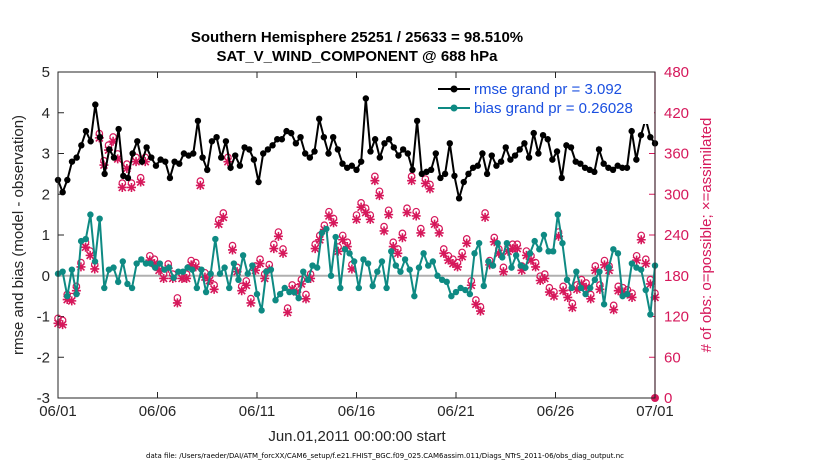  I want to click on x-tick-label: 06/26, so click(556, 411).